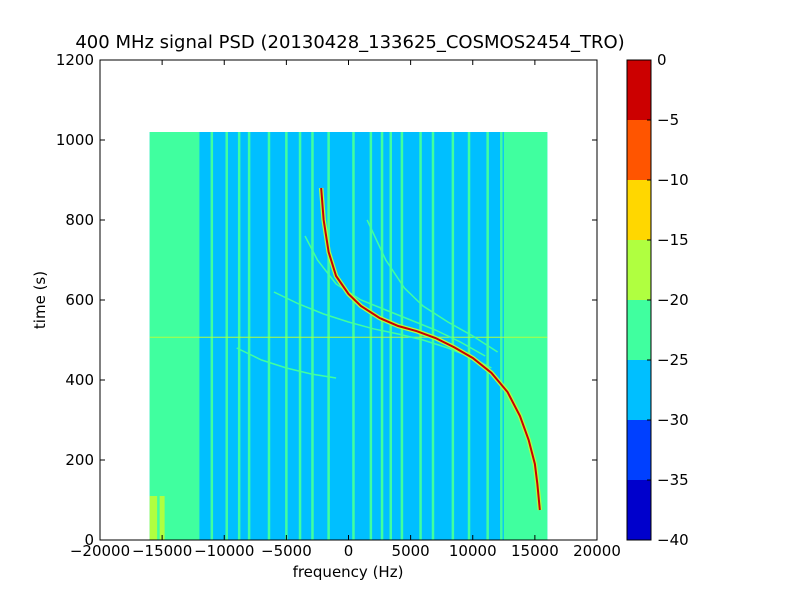 The height and width of the screenshot is (600, 800). Describe the element at coordinates (89, 540) in the screenshot. I see `y-tick-label: 0` at that location.